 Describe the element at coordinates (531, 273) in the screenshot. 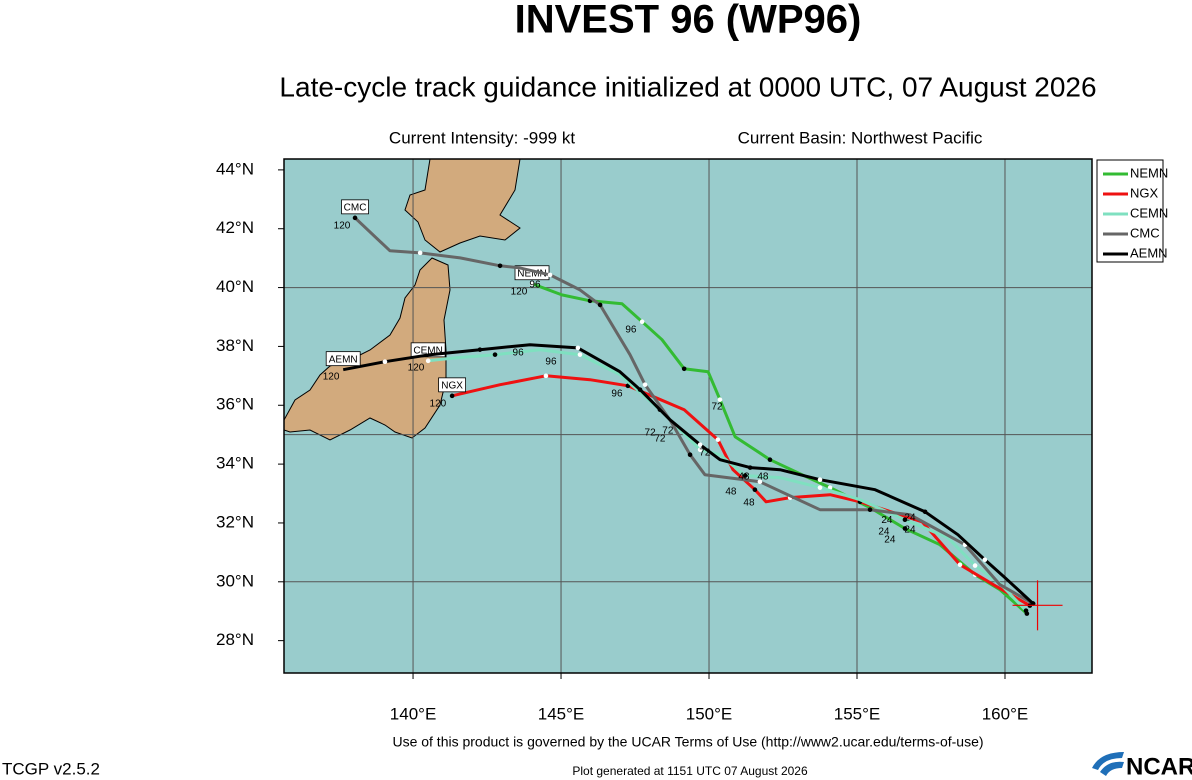

I see `track-name: NEMN` at that location.